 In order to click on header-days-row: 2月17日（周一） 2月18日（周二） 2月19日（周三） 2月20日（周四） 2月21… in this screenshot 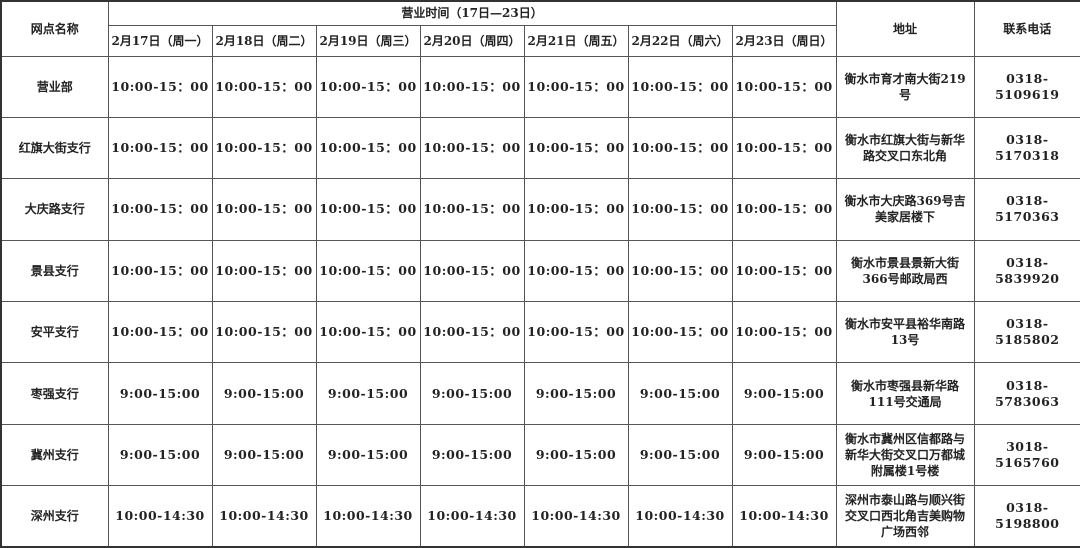, I will do `click(540, 40)`.